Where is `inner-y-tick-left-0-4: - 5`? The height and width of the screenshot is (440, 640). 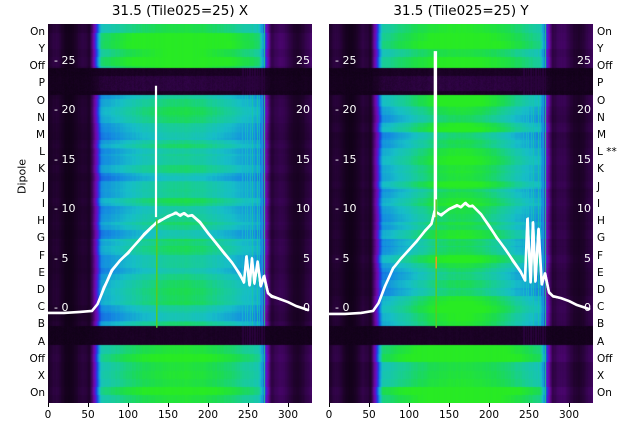
inner-y-tick-left-0-4: - 5 is located at coordinates (61, 258).